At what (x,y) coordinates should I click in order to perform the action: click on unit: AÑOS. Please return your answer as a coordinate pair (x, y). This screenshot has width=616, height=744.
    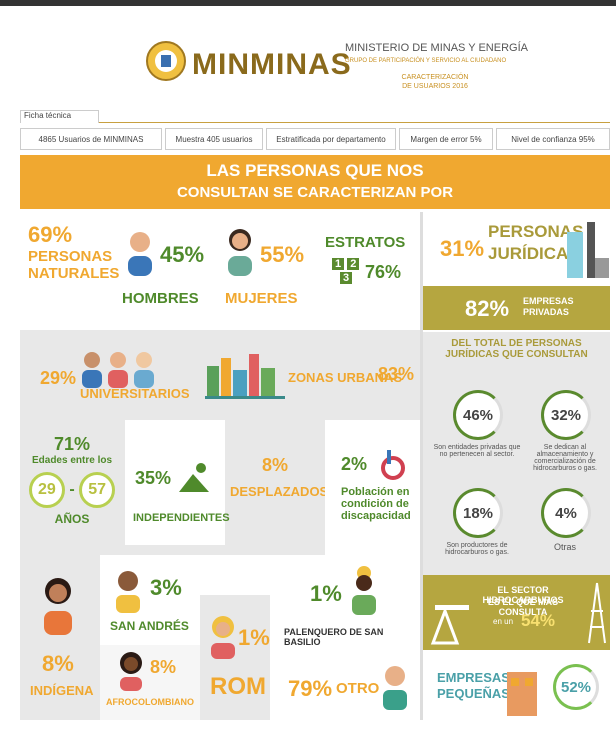
    Looking at the image, I should click on (72, 519).